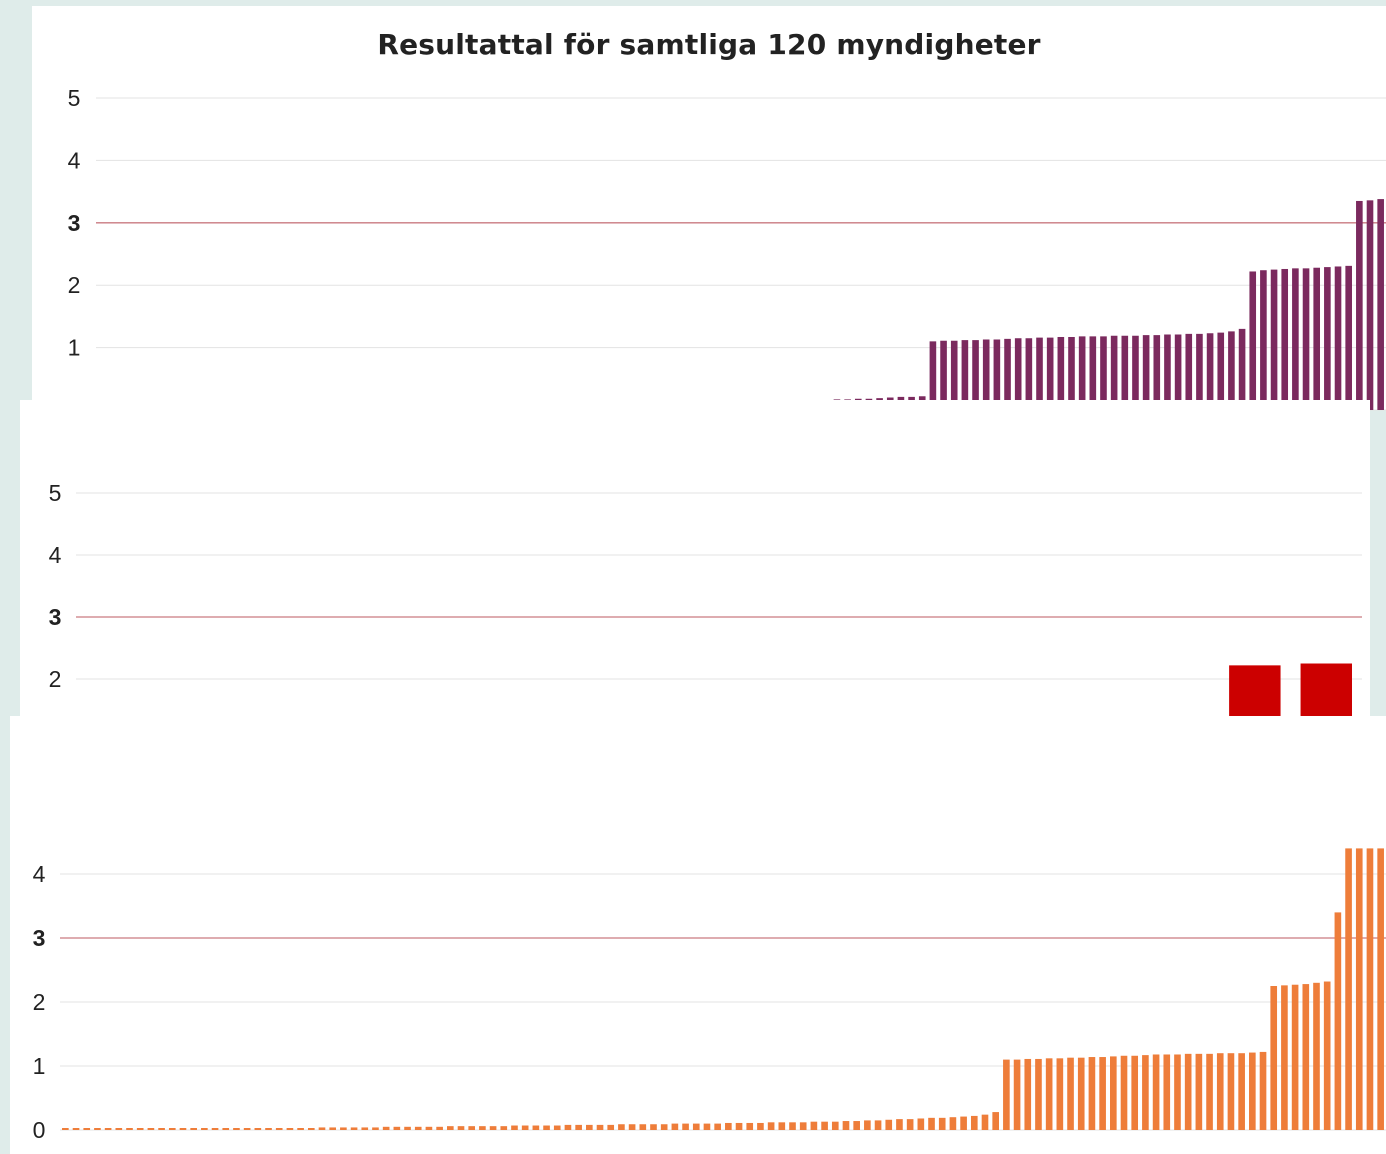 This screenshot has width=1386, height=1154. What do you see at coordinates (39, 1066) in the screenshot?
I see `y-tick-label: 1` at bounding box center [39, 1066].